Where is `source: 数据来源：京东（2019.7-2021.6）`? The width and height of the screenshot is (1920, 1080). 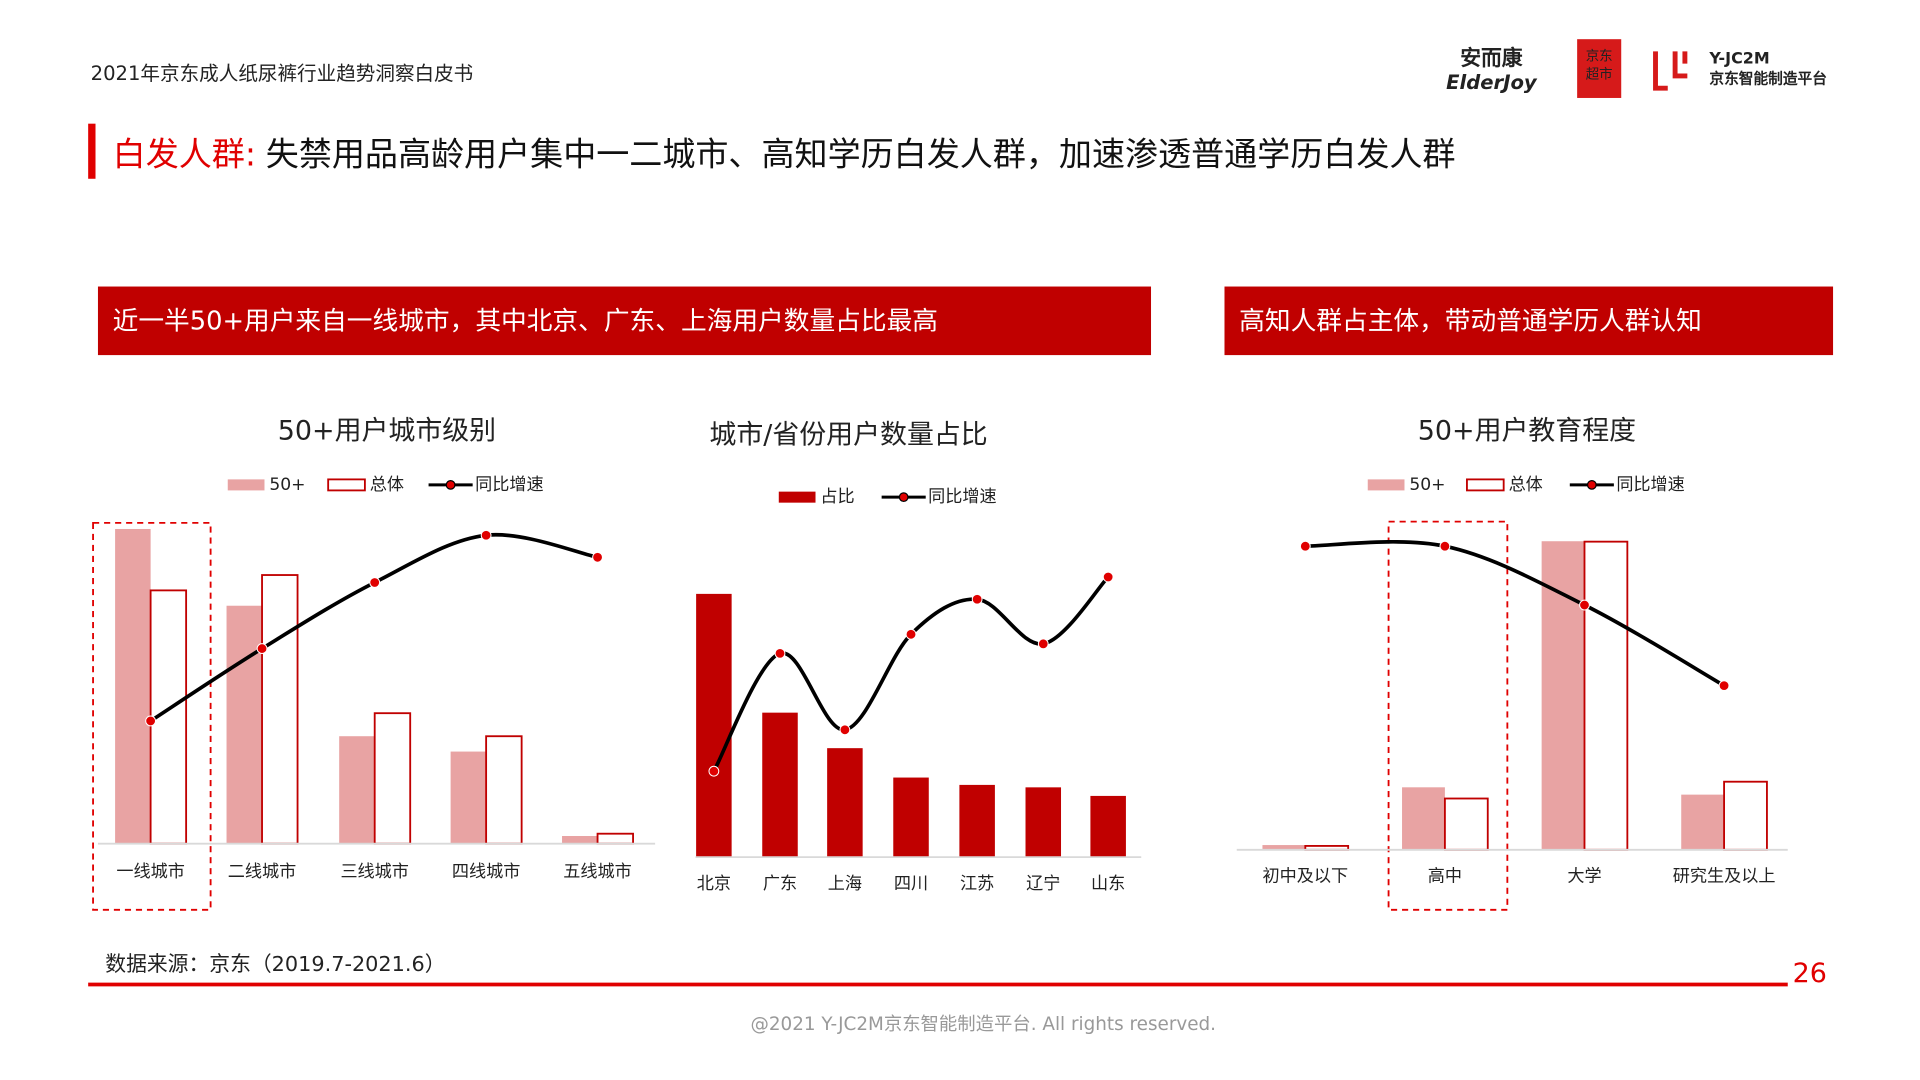 source: 数据来源：京东（2019.7-2021.6） is located at coordinates (275, 964).